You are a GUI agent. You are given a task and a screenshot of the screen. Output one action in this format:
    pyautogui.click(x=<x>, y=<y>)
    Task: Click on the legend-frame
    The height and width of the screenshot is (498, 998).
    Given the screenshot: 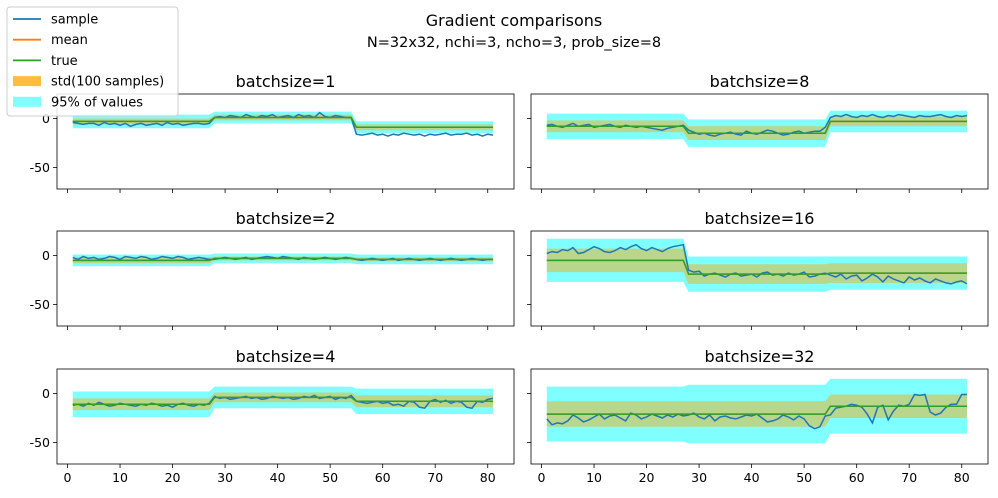 What is the action you would take?
    pyautogui.click(x=92, y=61)
    